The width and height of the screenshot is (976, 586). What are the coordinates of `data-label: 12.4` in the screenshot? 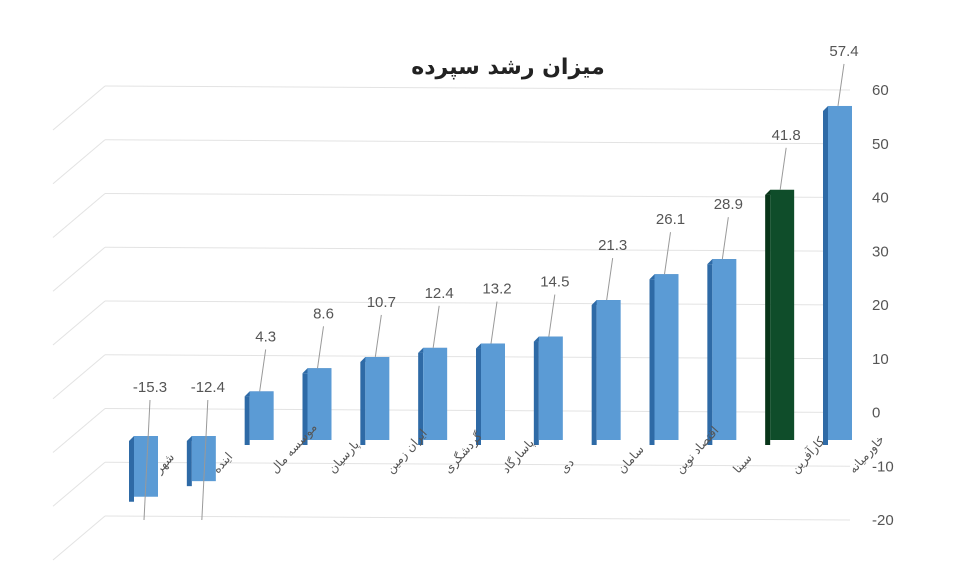 It's located at (439, 293).